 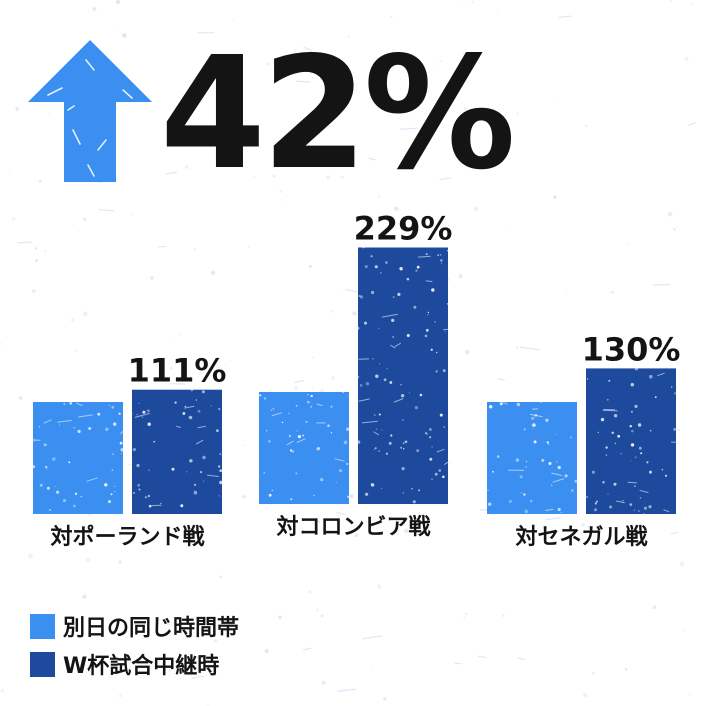 What do you see at coordinates (151, 628) in the screenshot?
I see `legend-label: 別日の同じ時間帯` at bounding box center [151, 628].